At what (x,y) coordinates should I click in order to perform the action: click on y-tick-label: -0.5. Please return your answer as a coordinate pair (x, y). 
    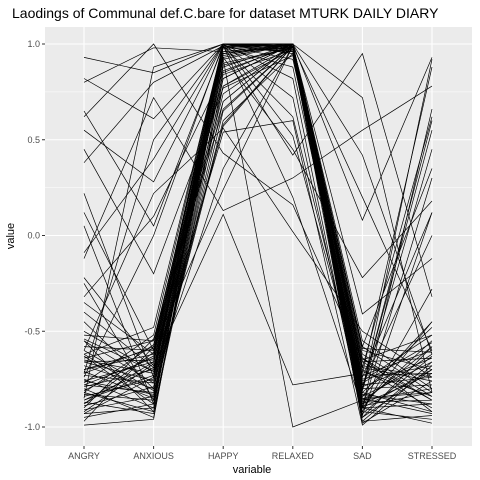
    Looking at the image, I should click on (32, 331).